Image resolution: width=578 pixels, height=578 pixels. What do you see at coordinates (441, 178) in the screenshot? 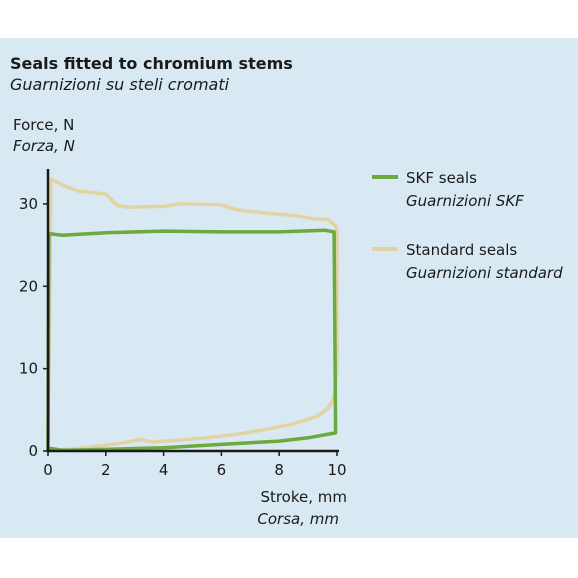
I see `legend-label-skf: SKF seals` at bounding box center [441, 178].